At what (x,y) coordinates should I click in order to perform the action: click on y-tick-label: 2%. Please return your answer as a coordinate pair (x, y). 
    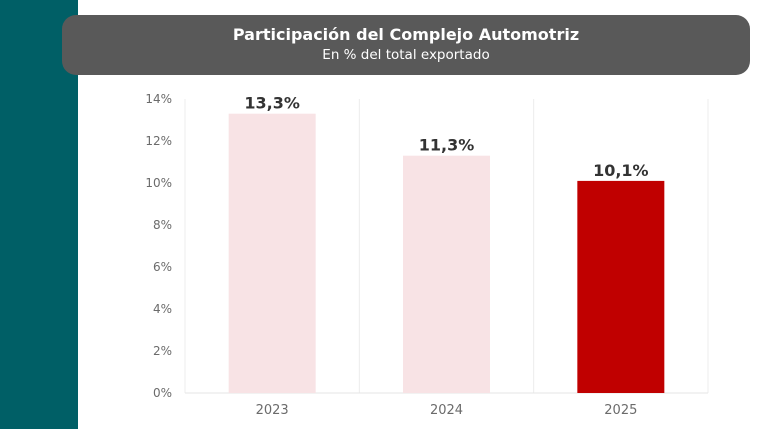
    Looking at the image, I should click on (162, 351).